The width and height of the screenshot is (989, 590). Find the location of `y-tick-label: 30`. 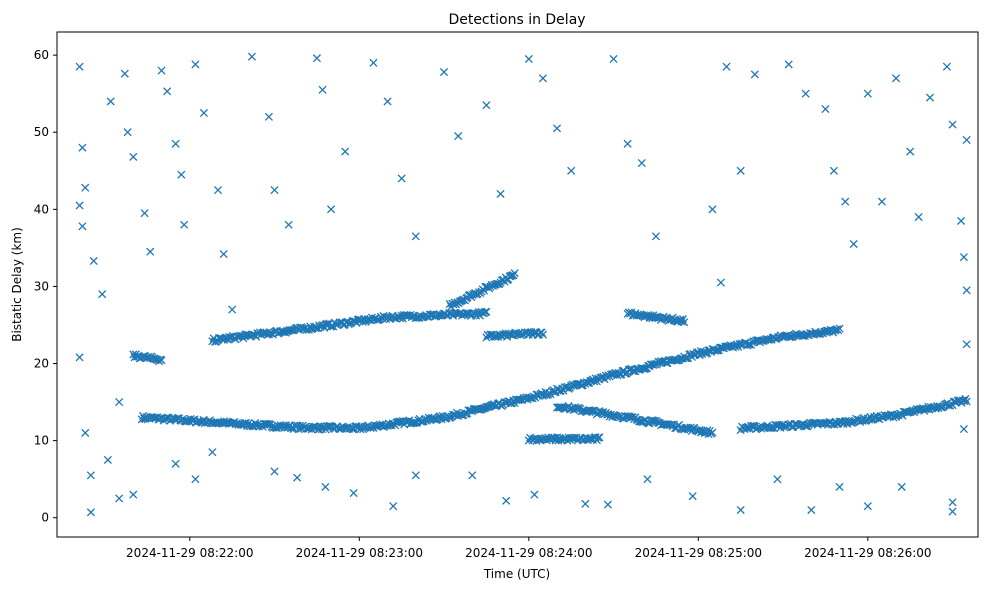

y-tick-label: 30 is located at coordinates (41, 286).